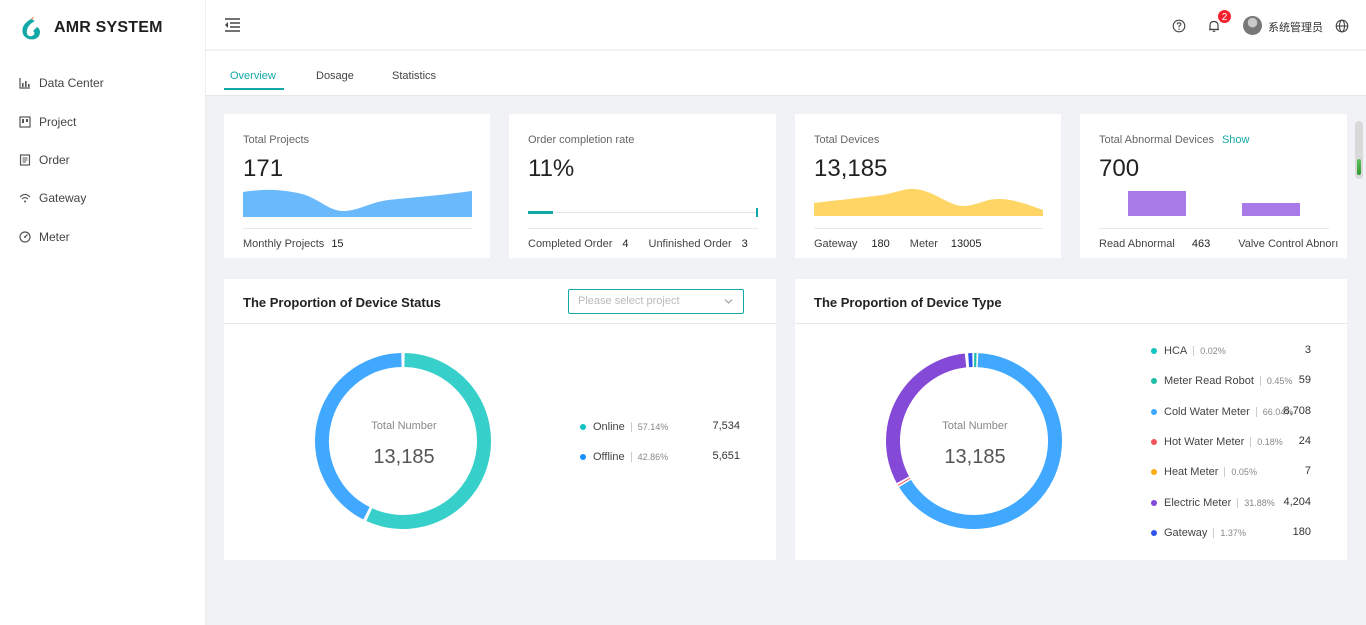 This screenshot has width=1366, height=625. Describe the element at coordinates (1235, 140) in the screenshot. I see `show-link: Show` at that location.